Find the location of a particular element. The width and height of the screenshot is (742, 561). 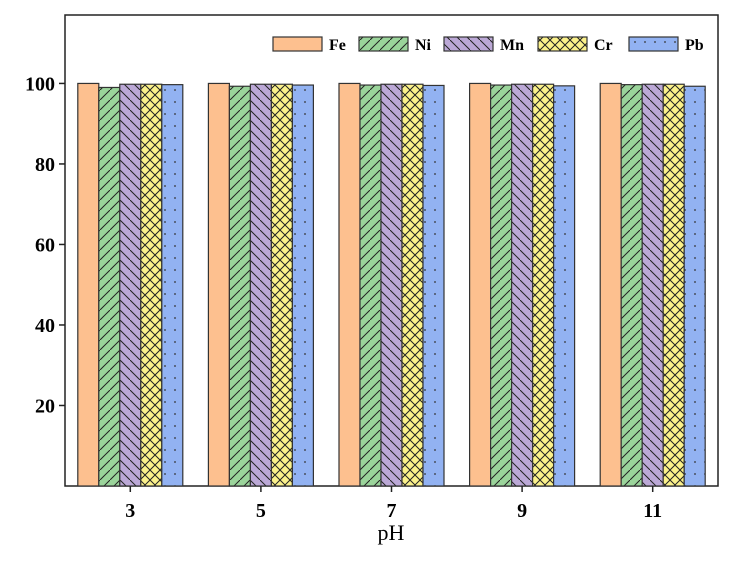

legend-swatch-fe is located at coordinates (297, 44).